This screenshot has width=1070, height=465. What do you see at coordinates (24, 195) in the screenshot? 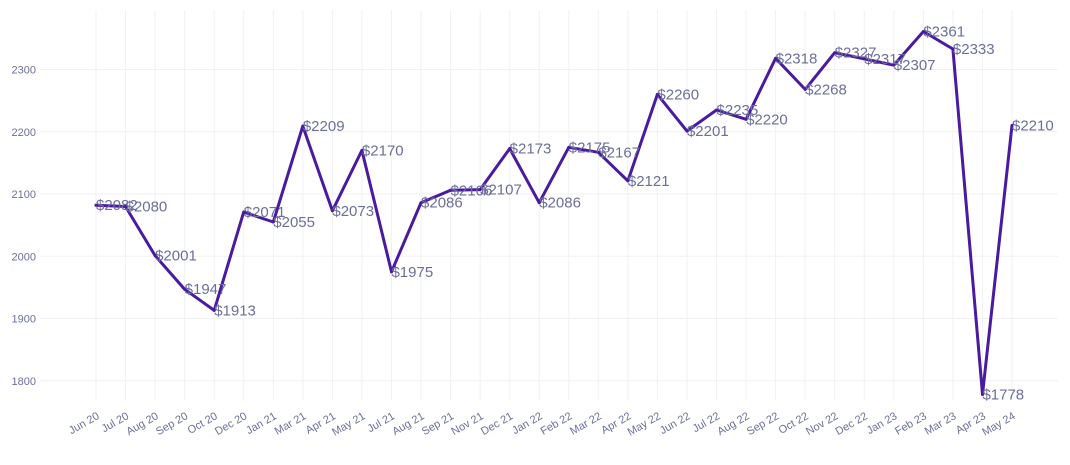
I see `y-tick-label: 2100` at bounding box center [24, 195].